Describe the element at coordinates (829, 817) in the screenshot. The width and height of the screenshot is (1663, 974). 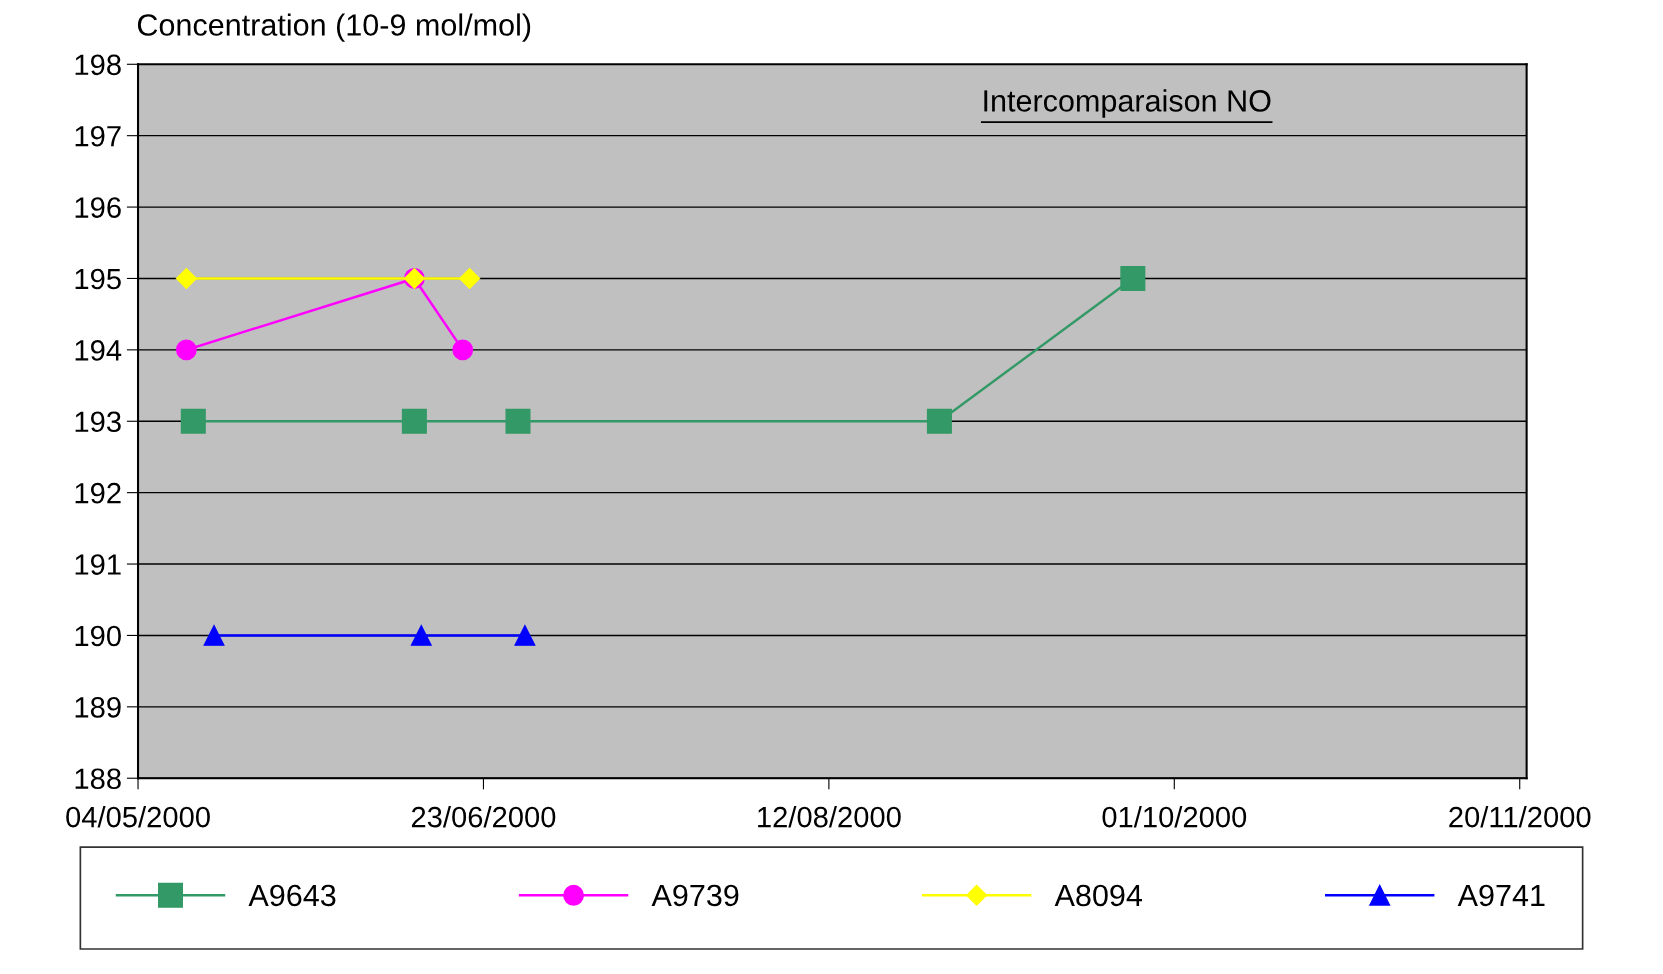
I see `x-tick-label: 12/08/2000` at that location.